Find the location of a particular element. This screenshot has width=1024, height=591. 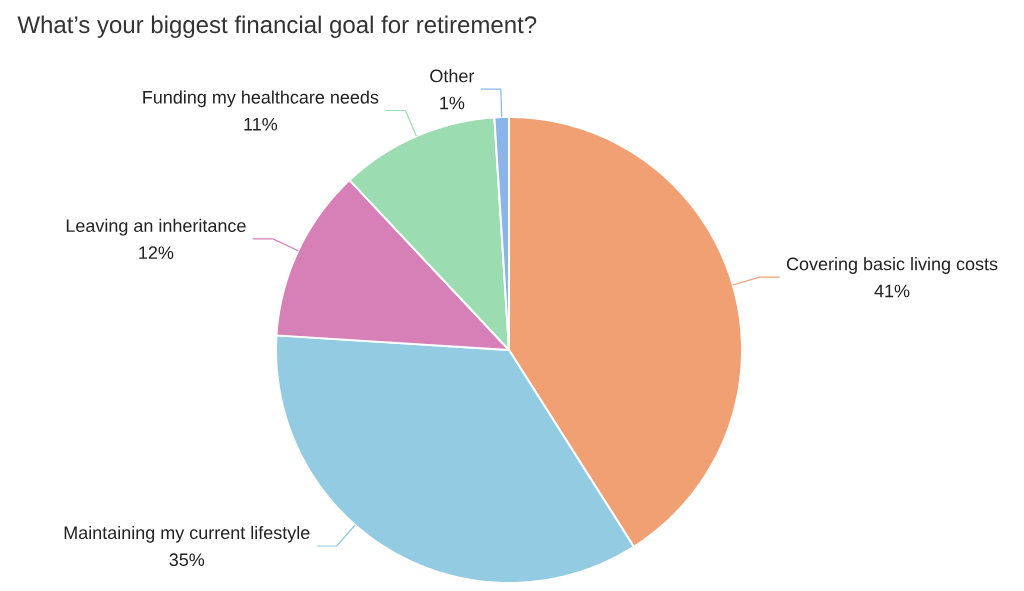

data-label: 41% is located at coordinates (892, 291).